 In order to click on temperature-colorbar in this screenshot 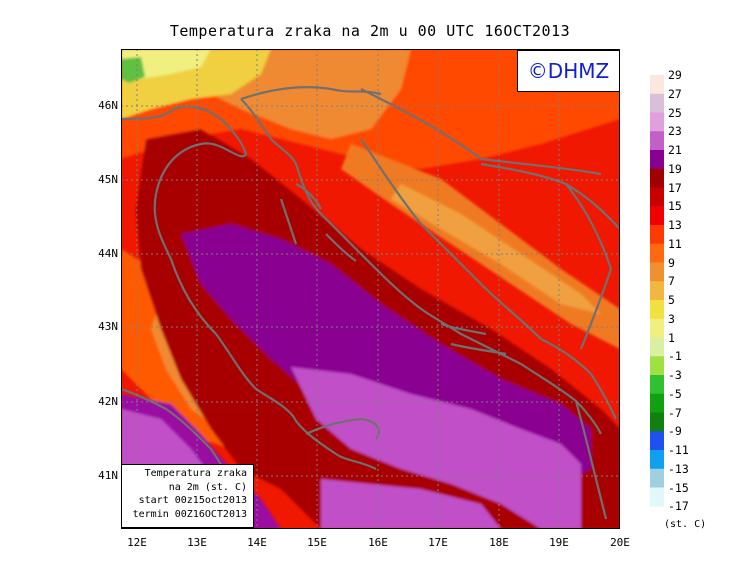, I will do `click(657, 291)`.